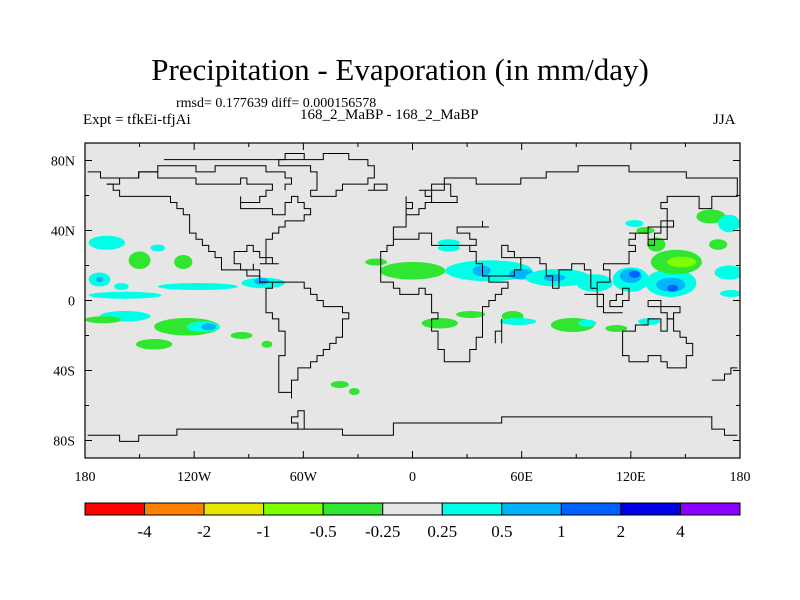 This screenshot has width=800, height=600. I want to click on colorbar-label-9: 4, so click(680, 531).